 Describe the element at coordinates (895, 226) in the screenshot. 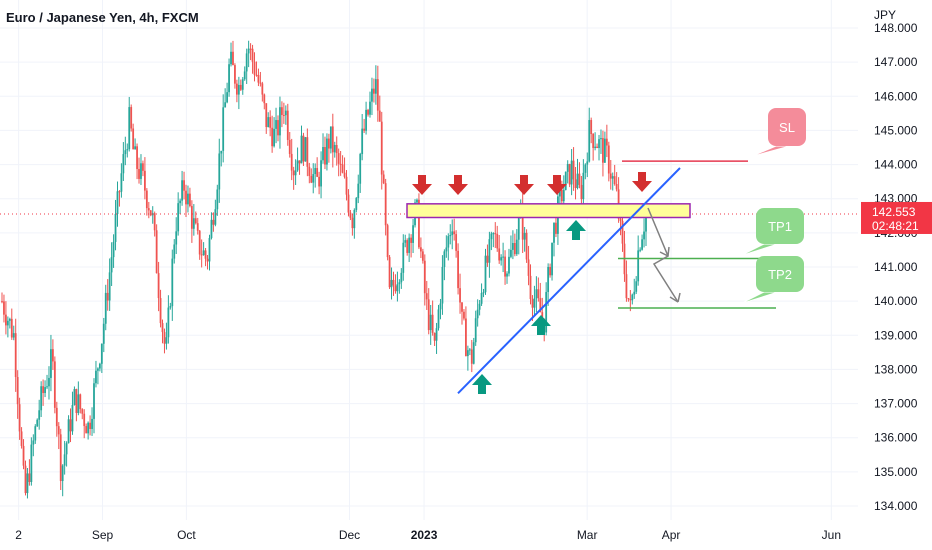

I see `countdown-label: 02:48:21` at that location.